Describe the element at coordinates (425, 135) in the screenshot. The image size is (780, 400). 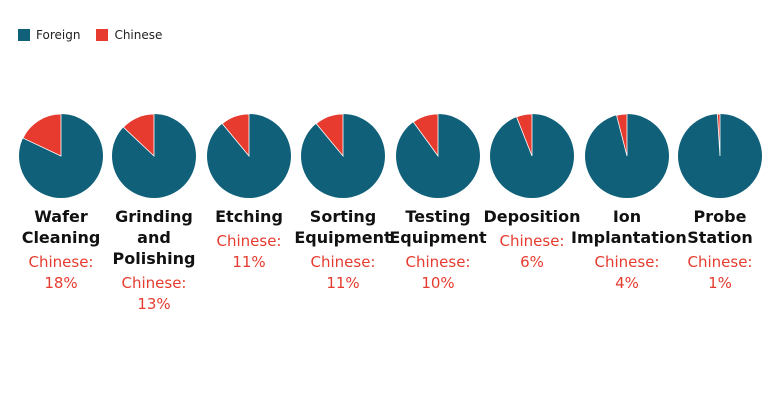
I see `slice-chinese-testing-equipment` at that location.